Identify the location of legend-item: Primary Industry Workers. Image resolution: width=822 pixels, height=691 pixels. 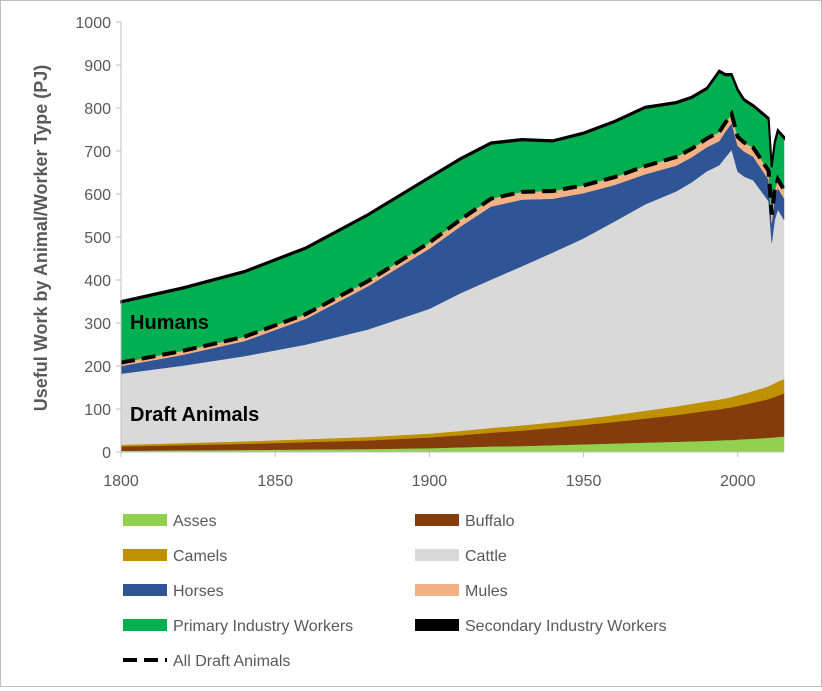
(238, 626).